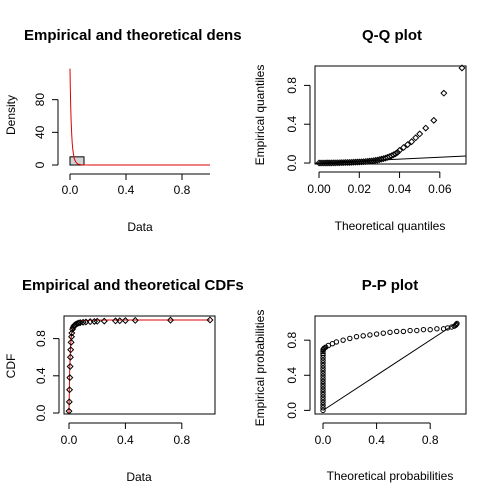 This screenshot has width=500, height=500. I want to click on density-title: Empirical and theoretical dens, so click(133, 35).